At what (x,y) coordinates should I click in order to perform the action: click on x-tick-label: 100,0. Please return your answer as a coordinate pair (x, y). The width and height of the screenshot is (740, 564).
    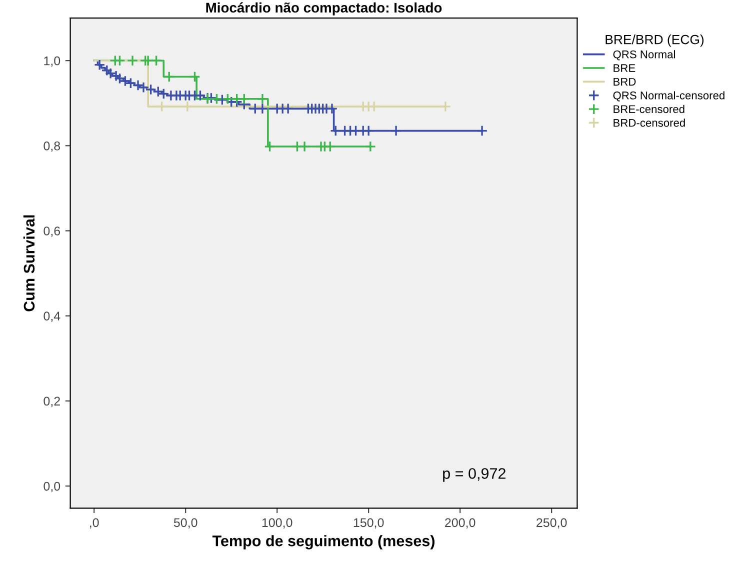
    Looking at the image, I should click on (277, 523).